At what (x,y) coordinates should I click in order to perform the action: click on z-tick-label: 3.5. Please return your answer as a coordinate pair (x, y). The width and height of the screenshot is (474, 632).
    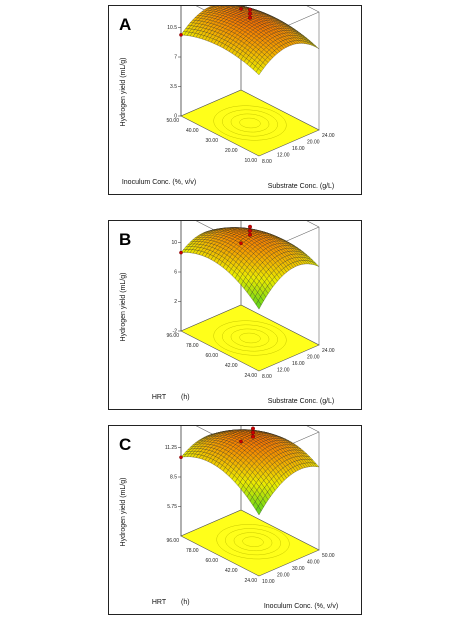
    Looking at the image, I should click on (173, 87).